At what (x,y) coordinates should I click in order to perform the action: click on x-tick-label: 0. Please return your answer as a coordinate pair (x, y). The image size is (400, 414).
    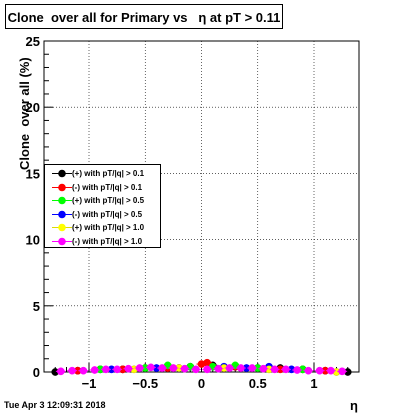
    Looking at the image, I should click on (201, 383).